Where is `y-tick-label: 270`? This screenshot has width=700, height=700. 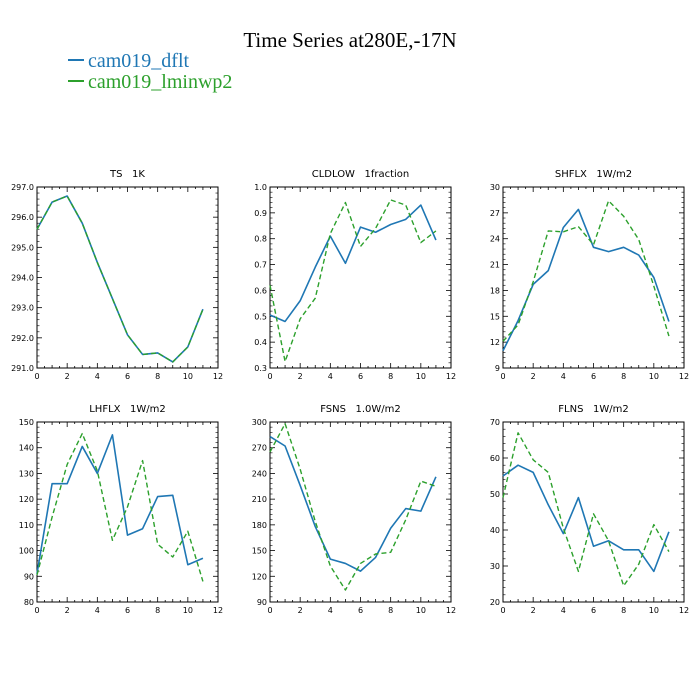
y-tick-label: 270 is located at coordinates (259, 448).